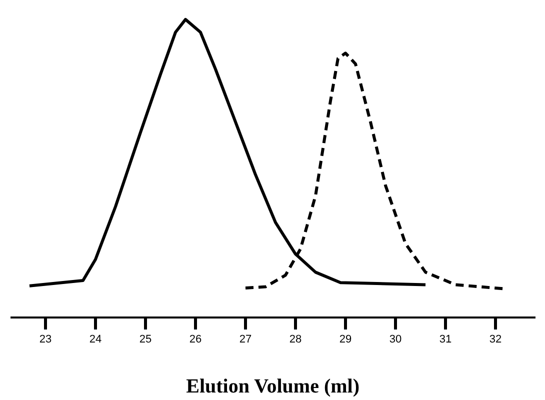 The image size is (545, 400). What do you see at coordinates (395, 340) in the screenshot?
I see `x-tick-label: 30` at bounding box center [395, 340].